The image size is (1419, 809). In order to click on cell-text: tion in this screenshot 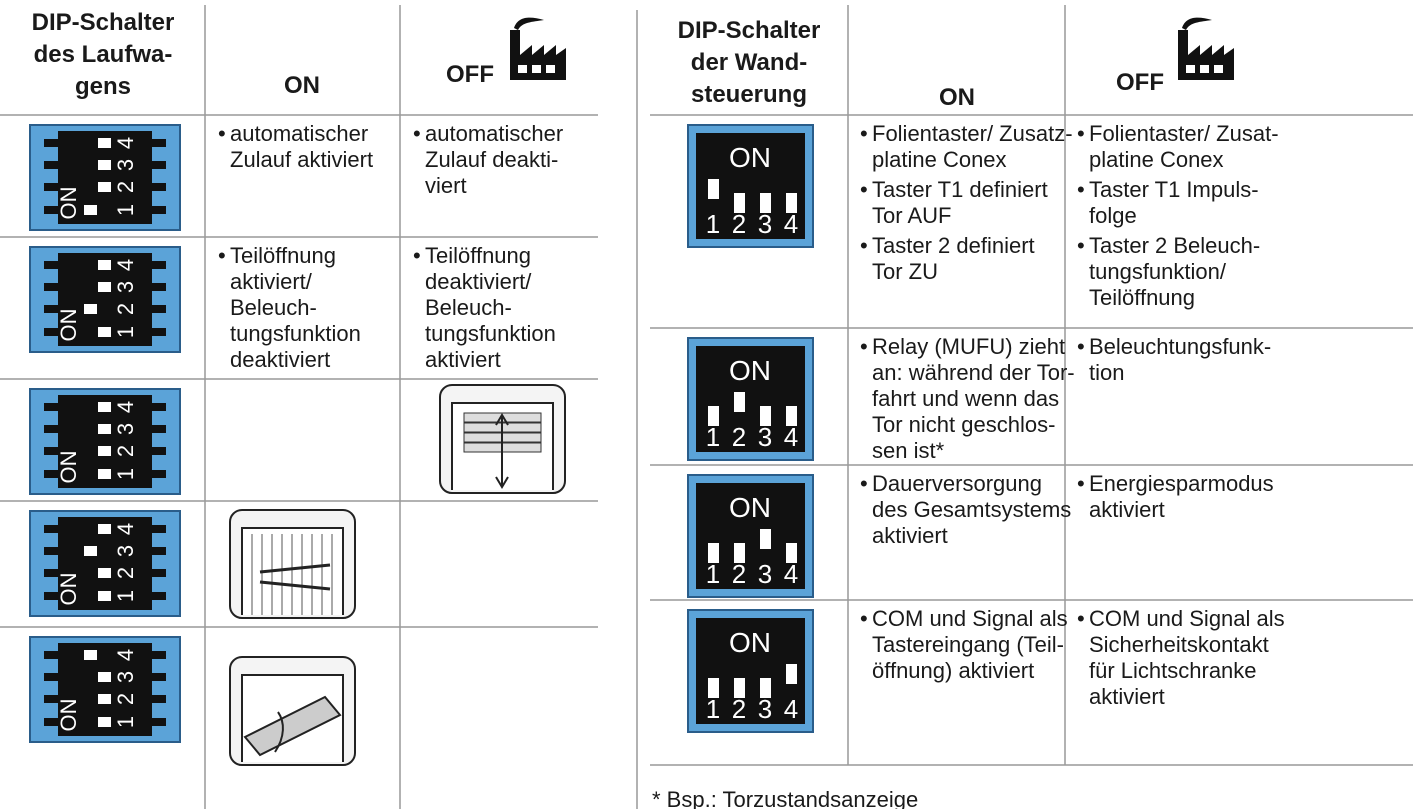, I will do `click(1106, 372)`.